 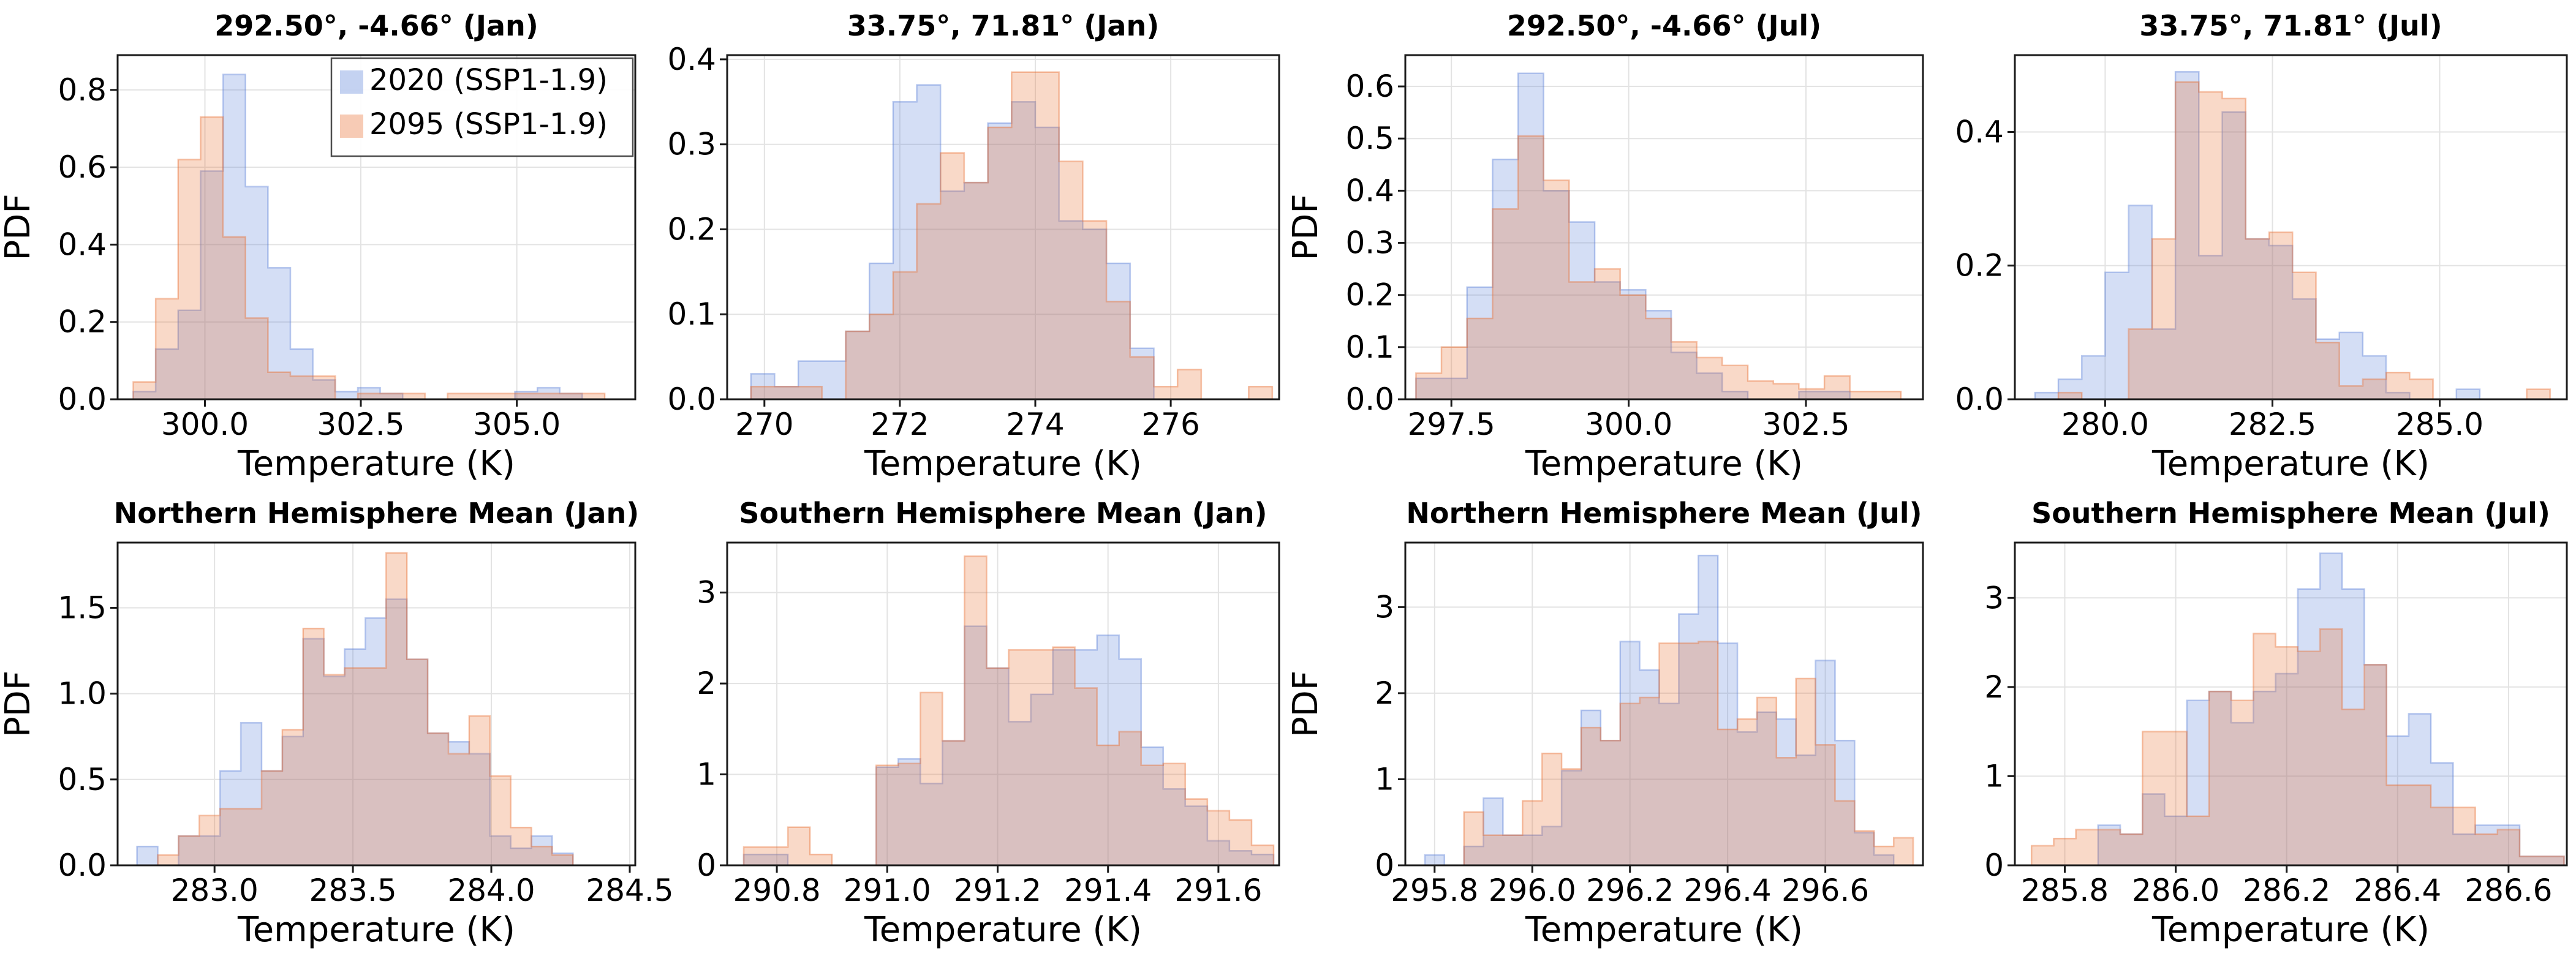 What do you see at coordinates (2439, 425) in the screenshot?
I see `x-tick-label: 285.0` at bounding box center [2439, 425].